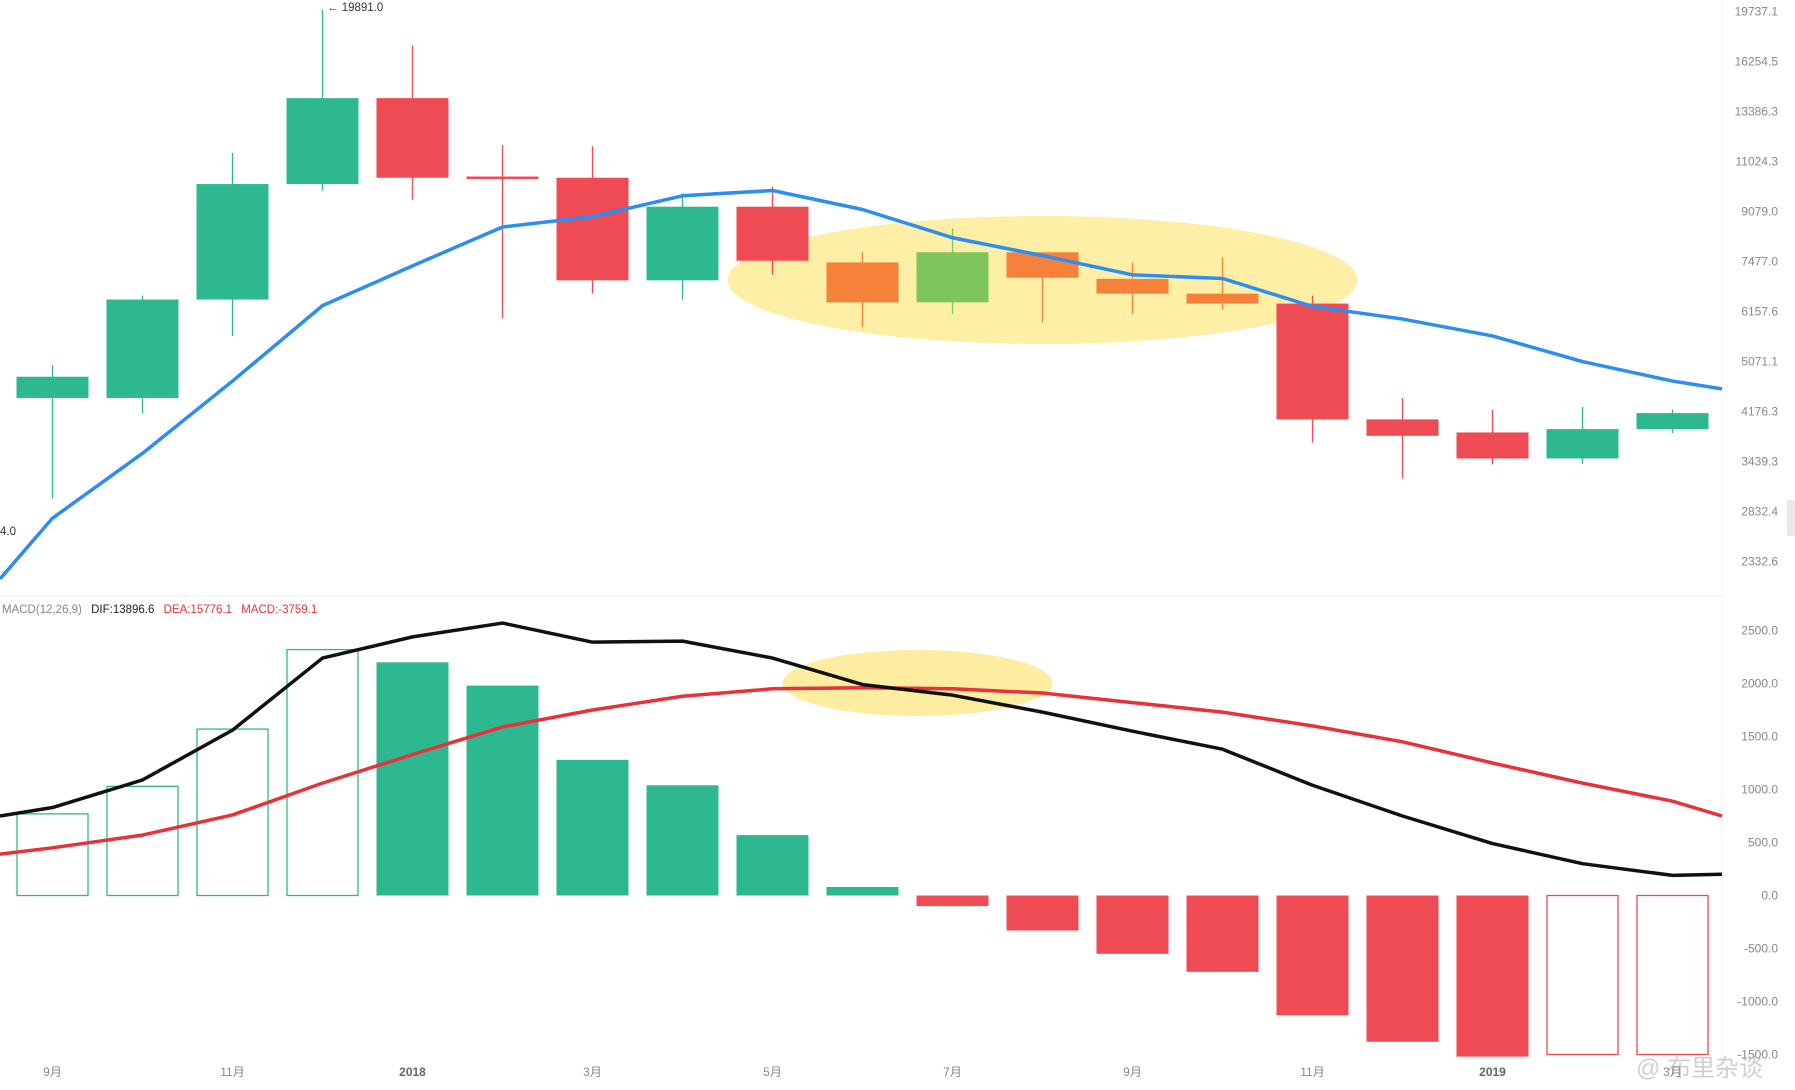 The width and height of the screenshot is (1795, 1090). I want to click on price-tick-label: 5071.1, so click(1759, 361).